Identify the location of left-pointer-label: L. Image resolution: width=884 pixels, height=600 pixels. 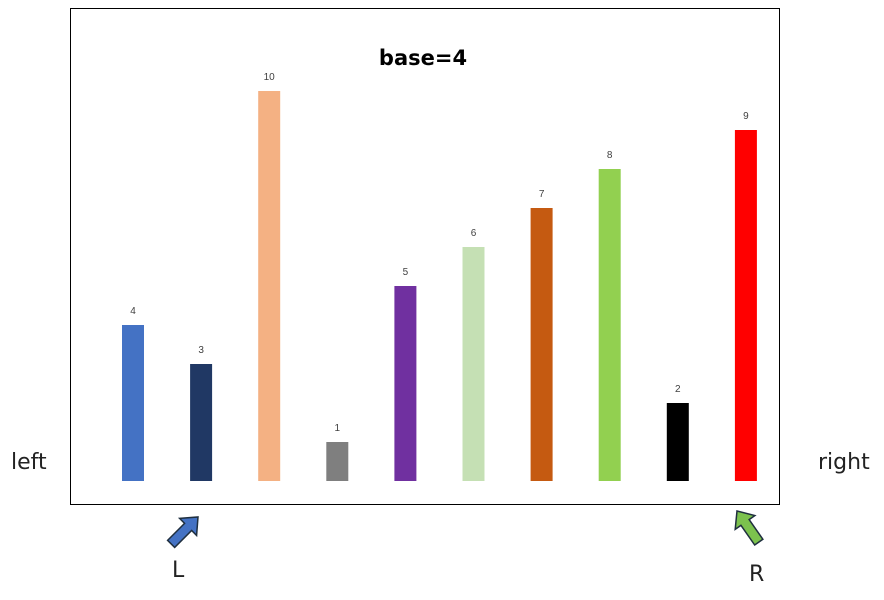
(178, 570).